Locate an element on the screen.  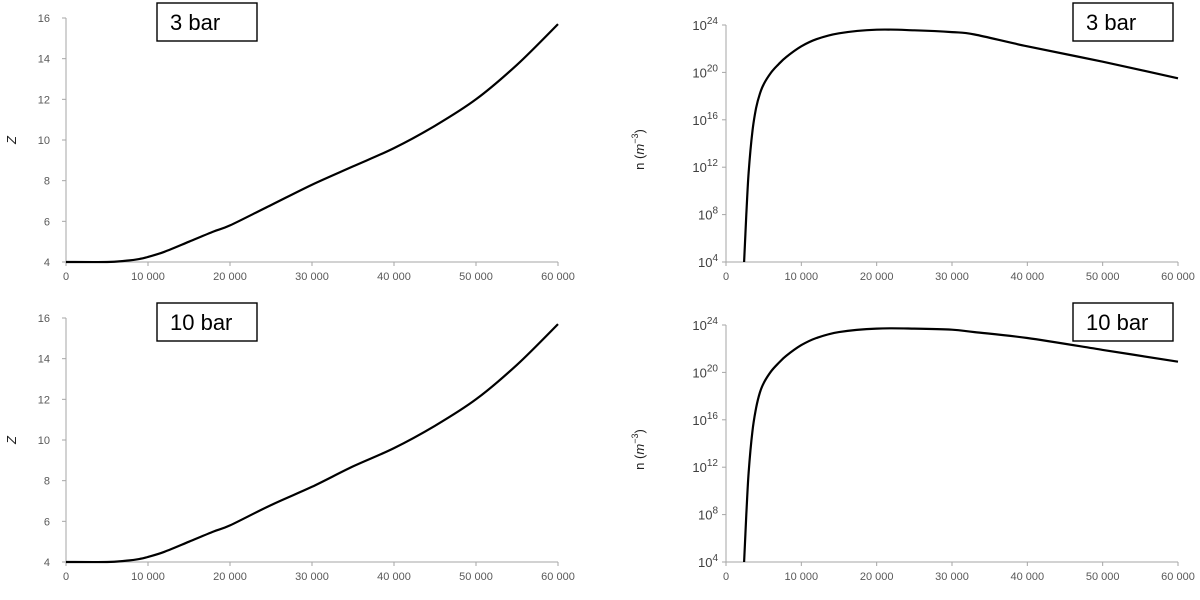
y-tick-label: 16 is located at coordinates (44, 319).